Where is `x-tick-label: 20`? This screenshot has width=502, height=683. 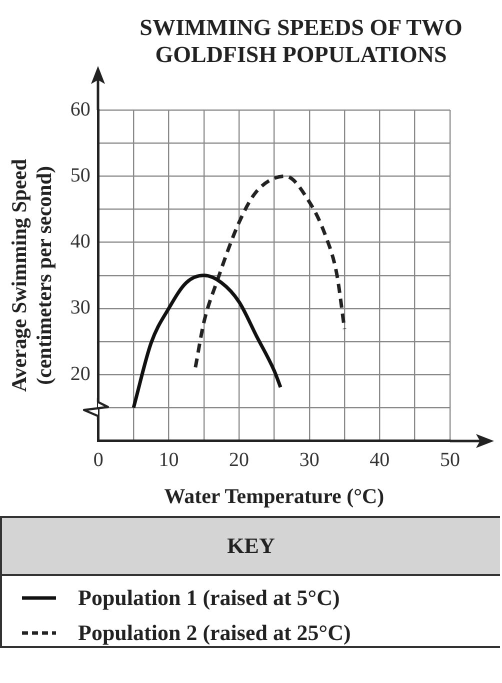
x-tick-label: 20 is located at coordinates (239, 460).